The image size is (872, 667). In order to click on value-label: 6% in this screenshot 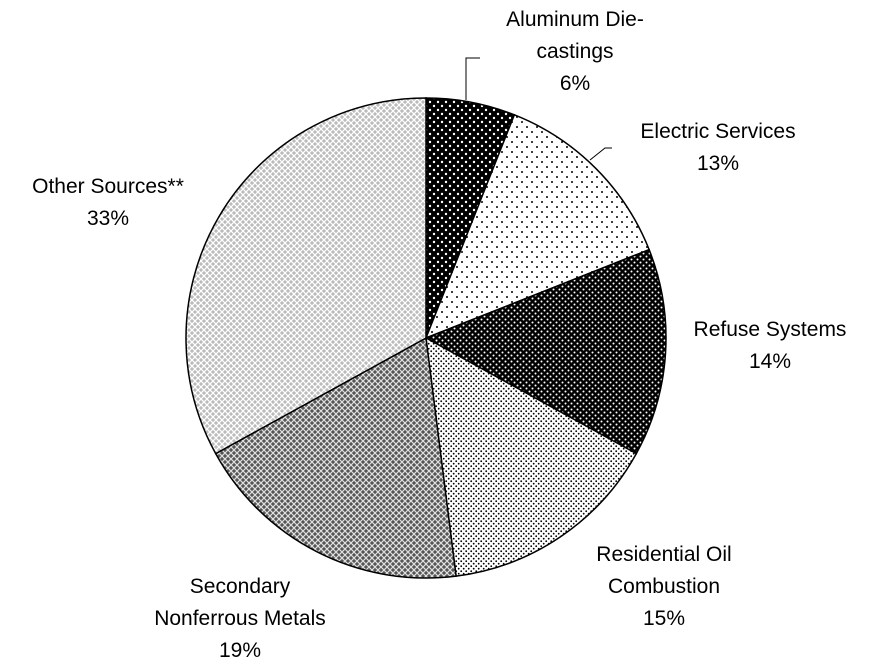, I will do `click(575, 83)`.